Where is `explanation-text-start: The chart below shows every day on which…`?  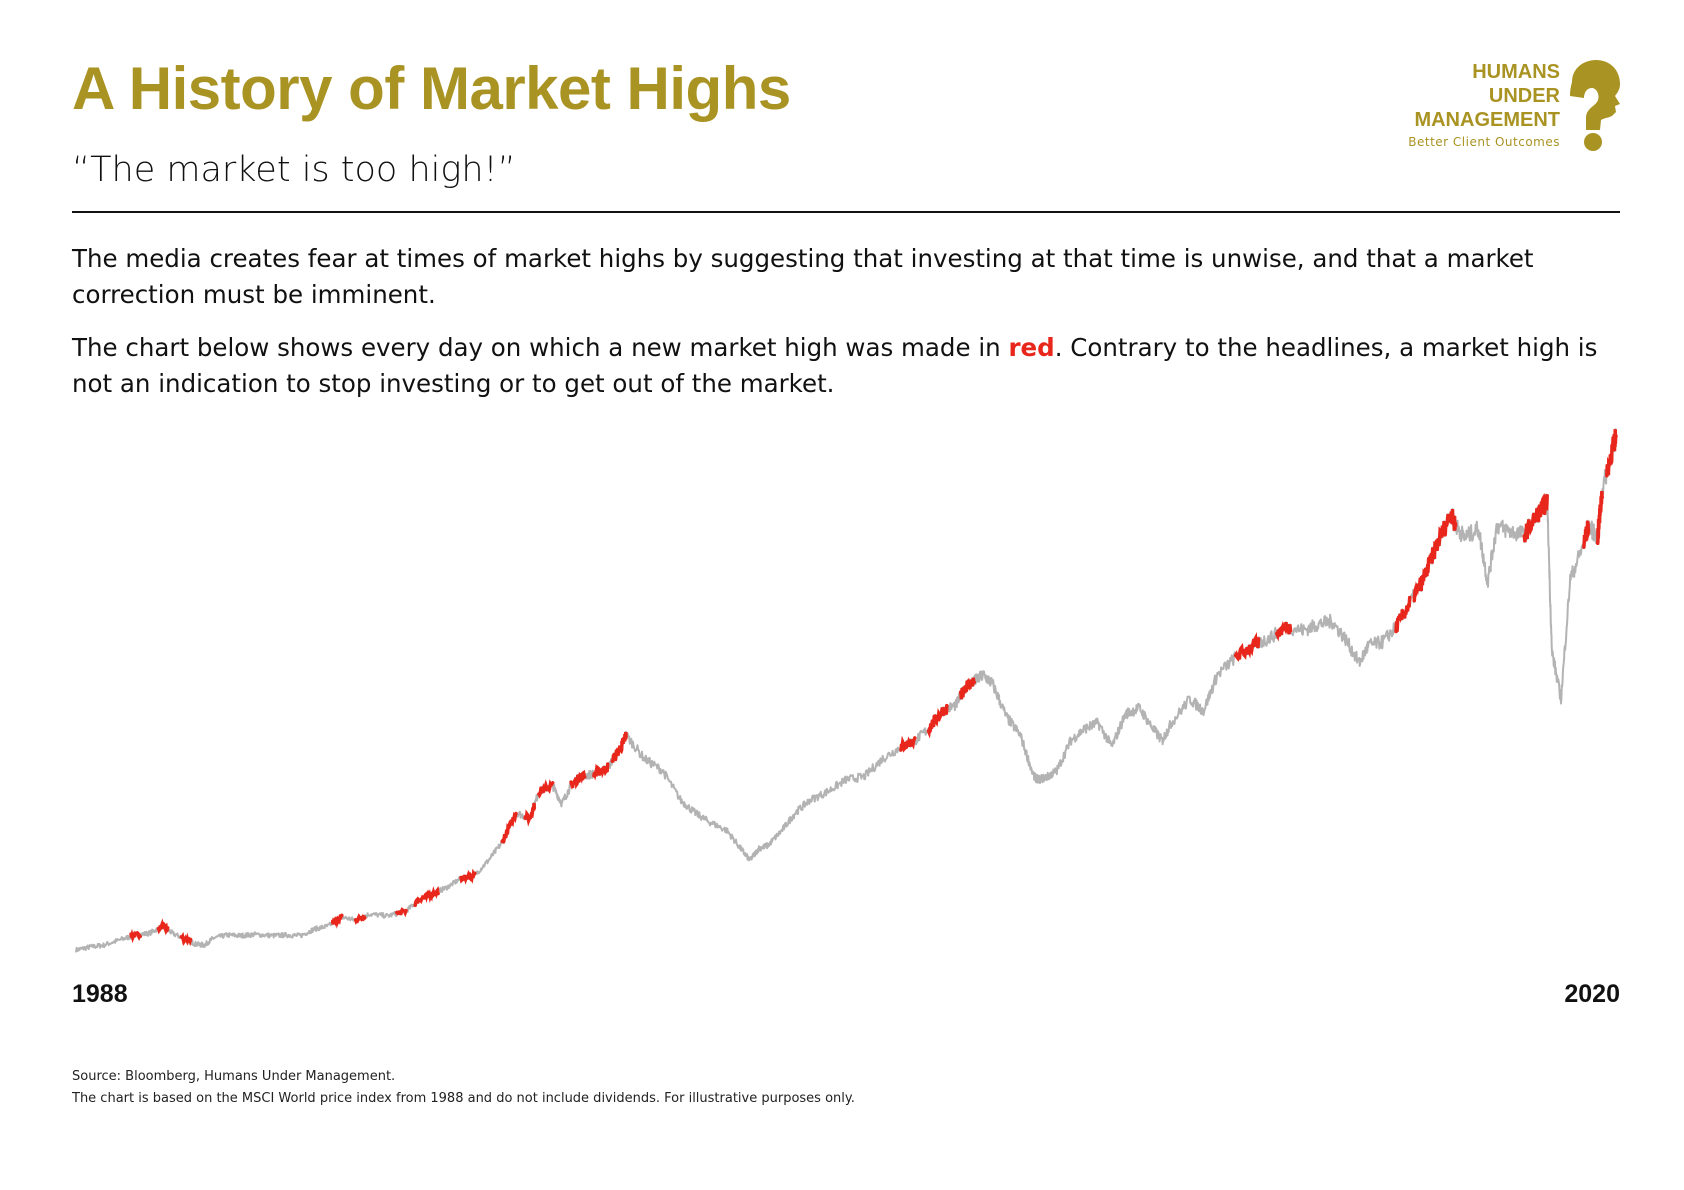 explanation-text-start: The chart below shows every day on which… is located at coordinates (540, 347).